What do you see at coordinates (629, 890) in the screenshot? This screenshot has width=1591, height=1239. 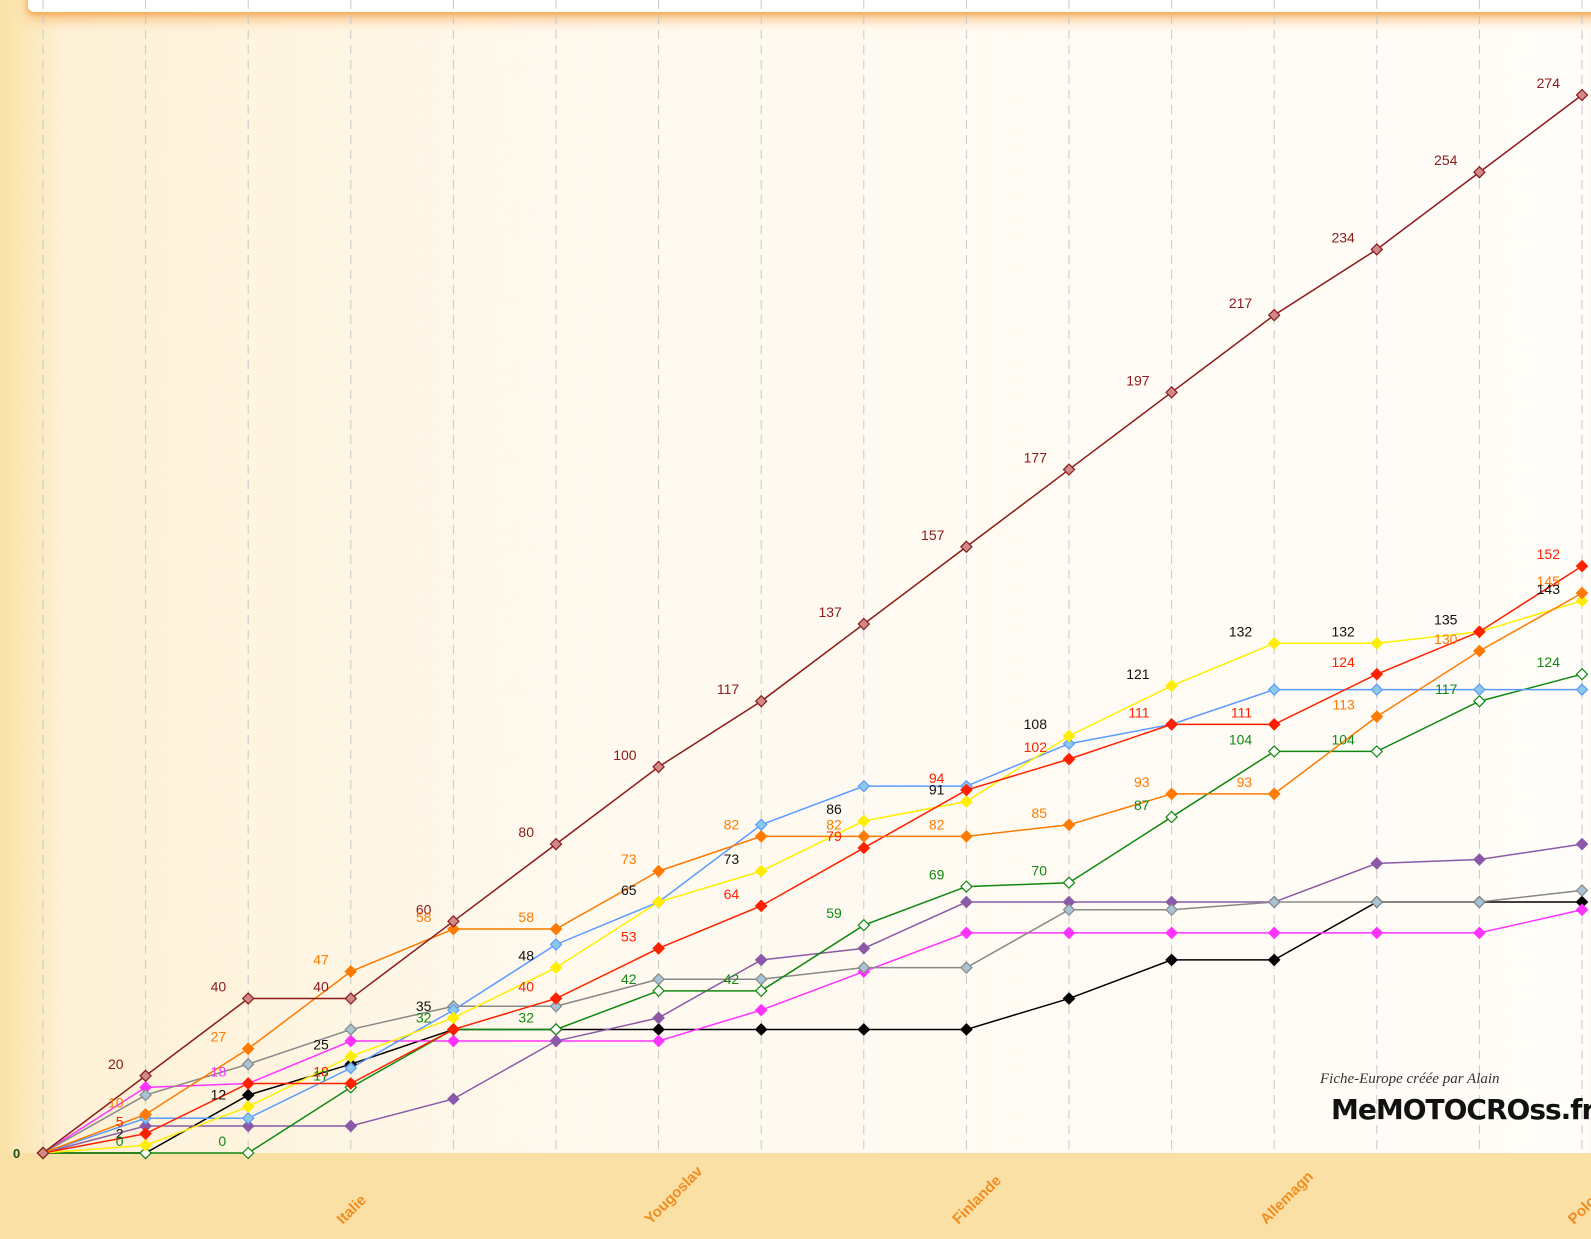 I see `series-3-label-6: 65` at bounding box center [629, 890].